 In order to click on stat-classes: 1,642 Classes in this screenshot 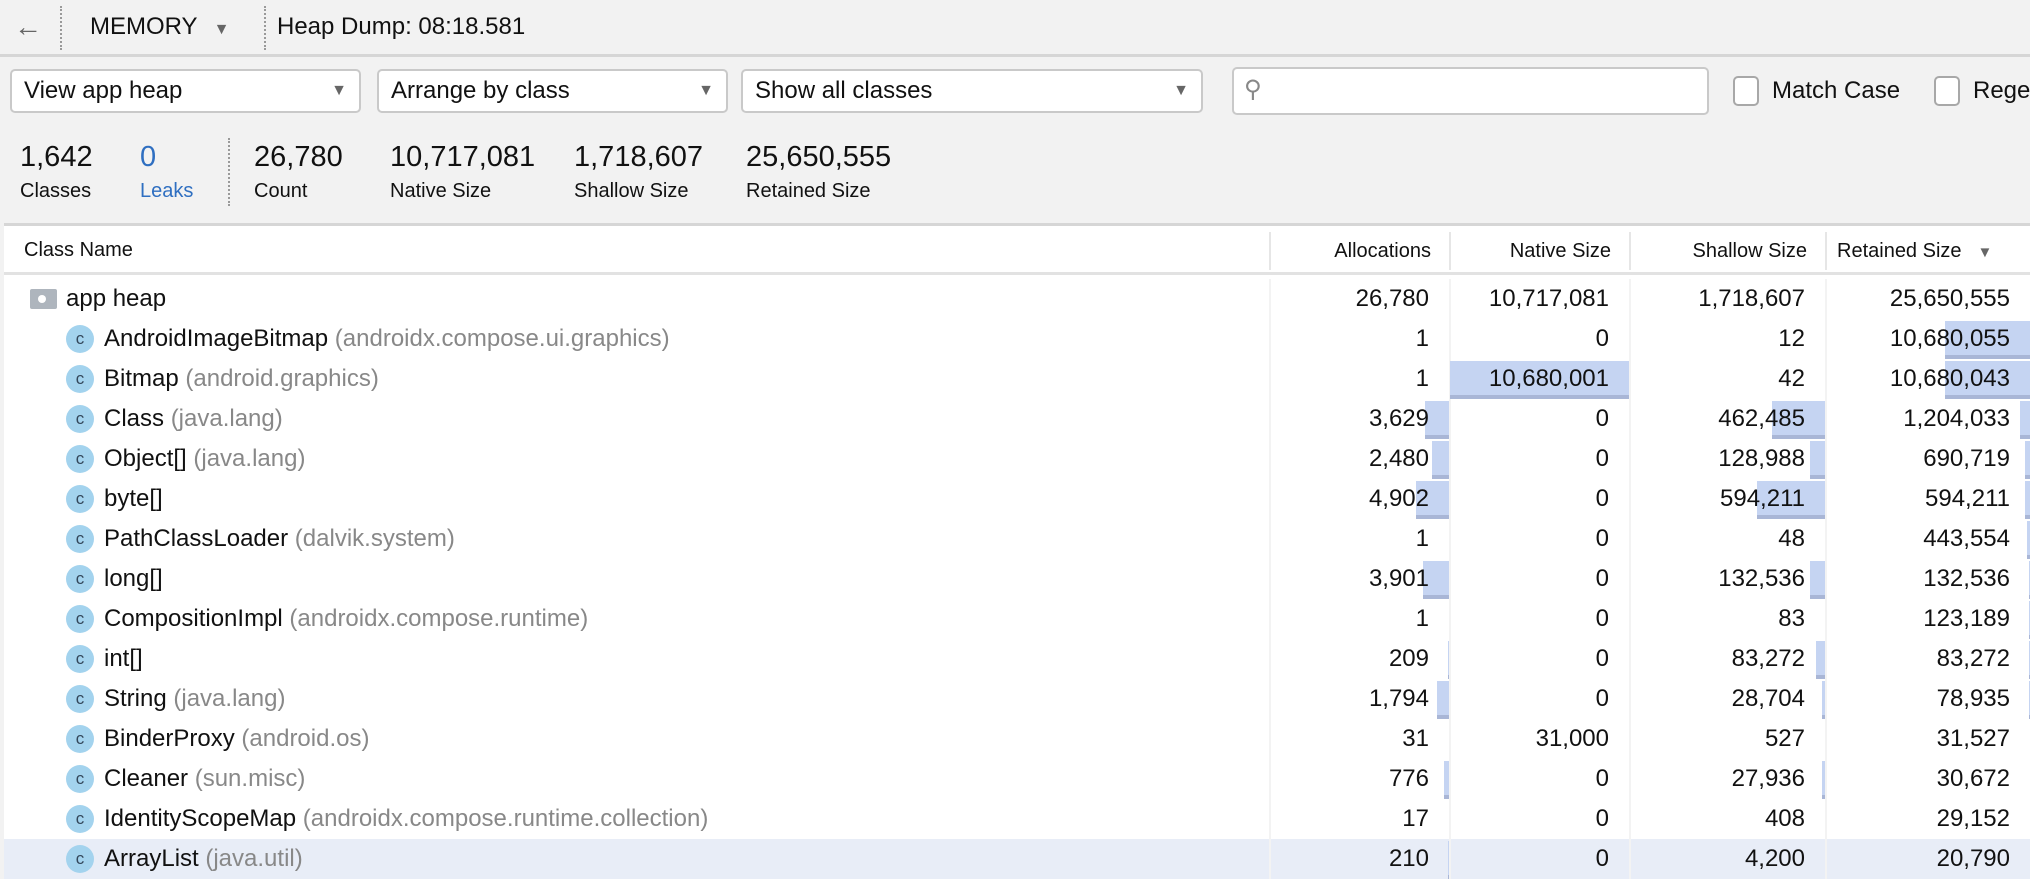, I will do `click(56, 172)`.